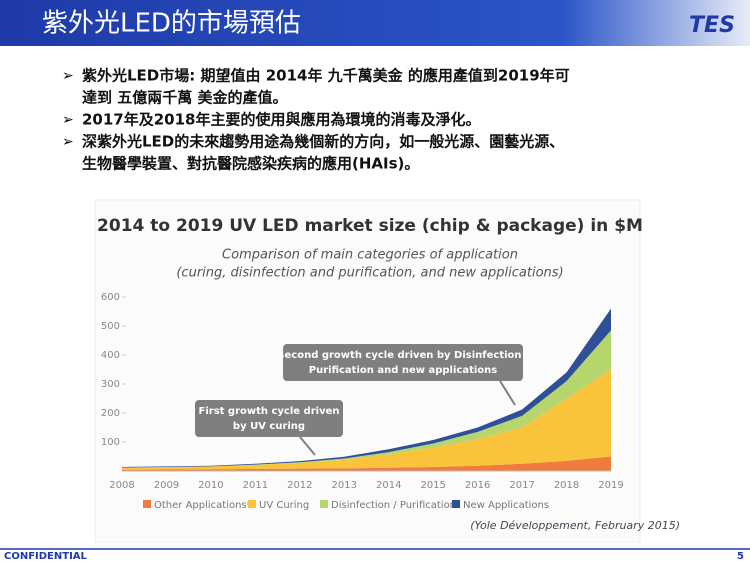  I want to click on x-tick-label: 2016, so click(477, 485).